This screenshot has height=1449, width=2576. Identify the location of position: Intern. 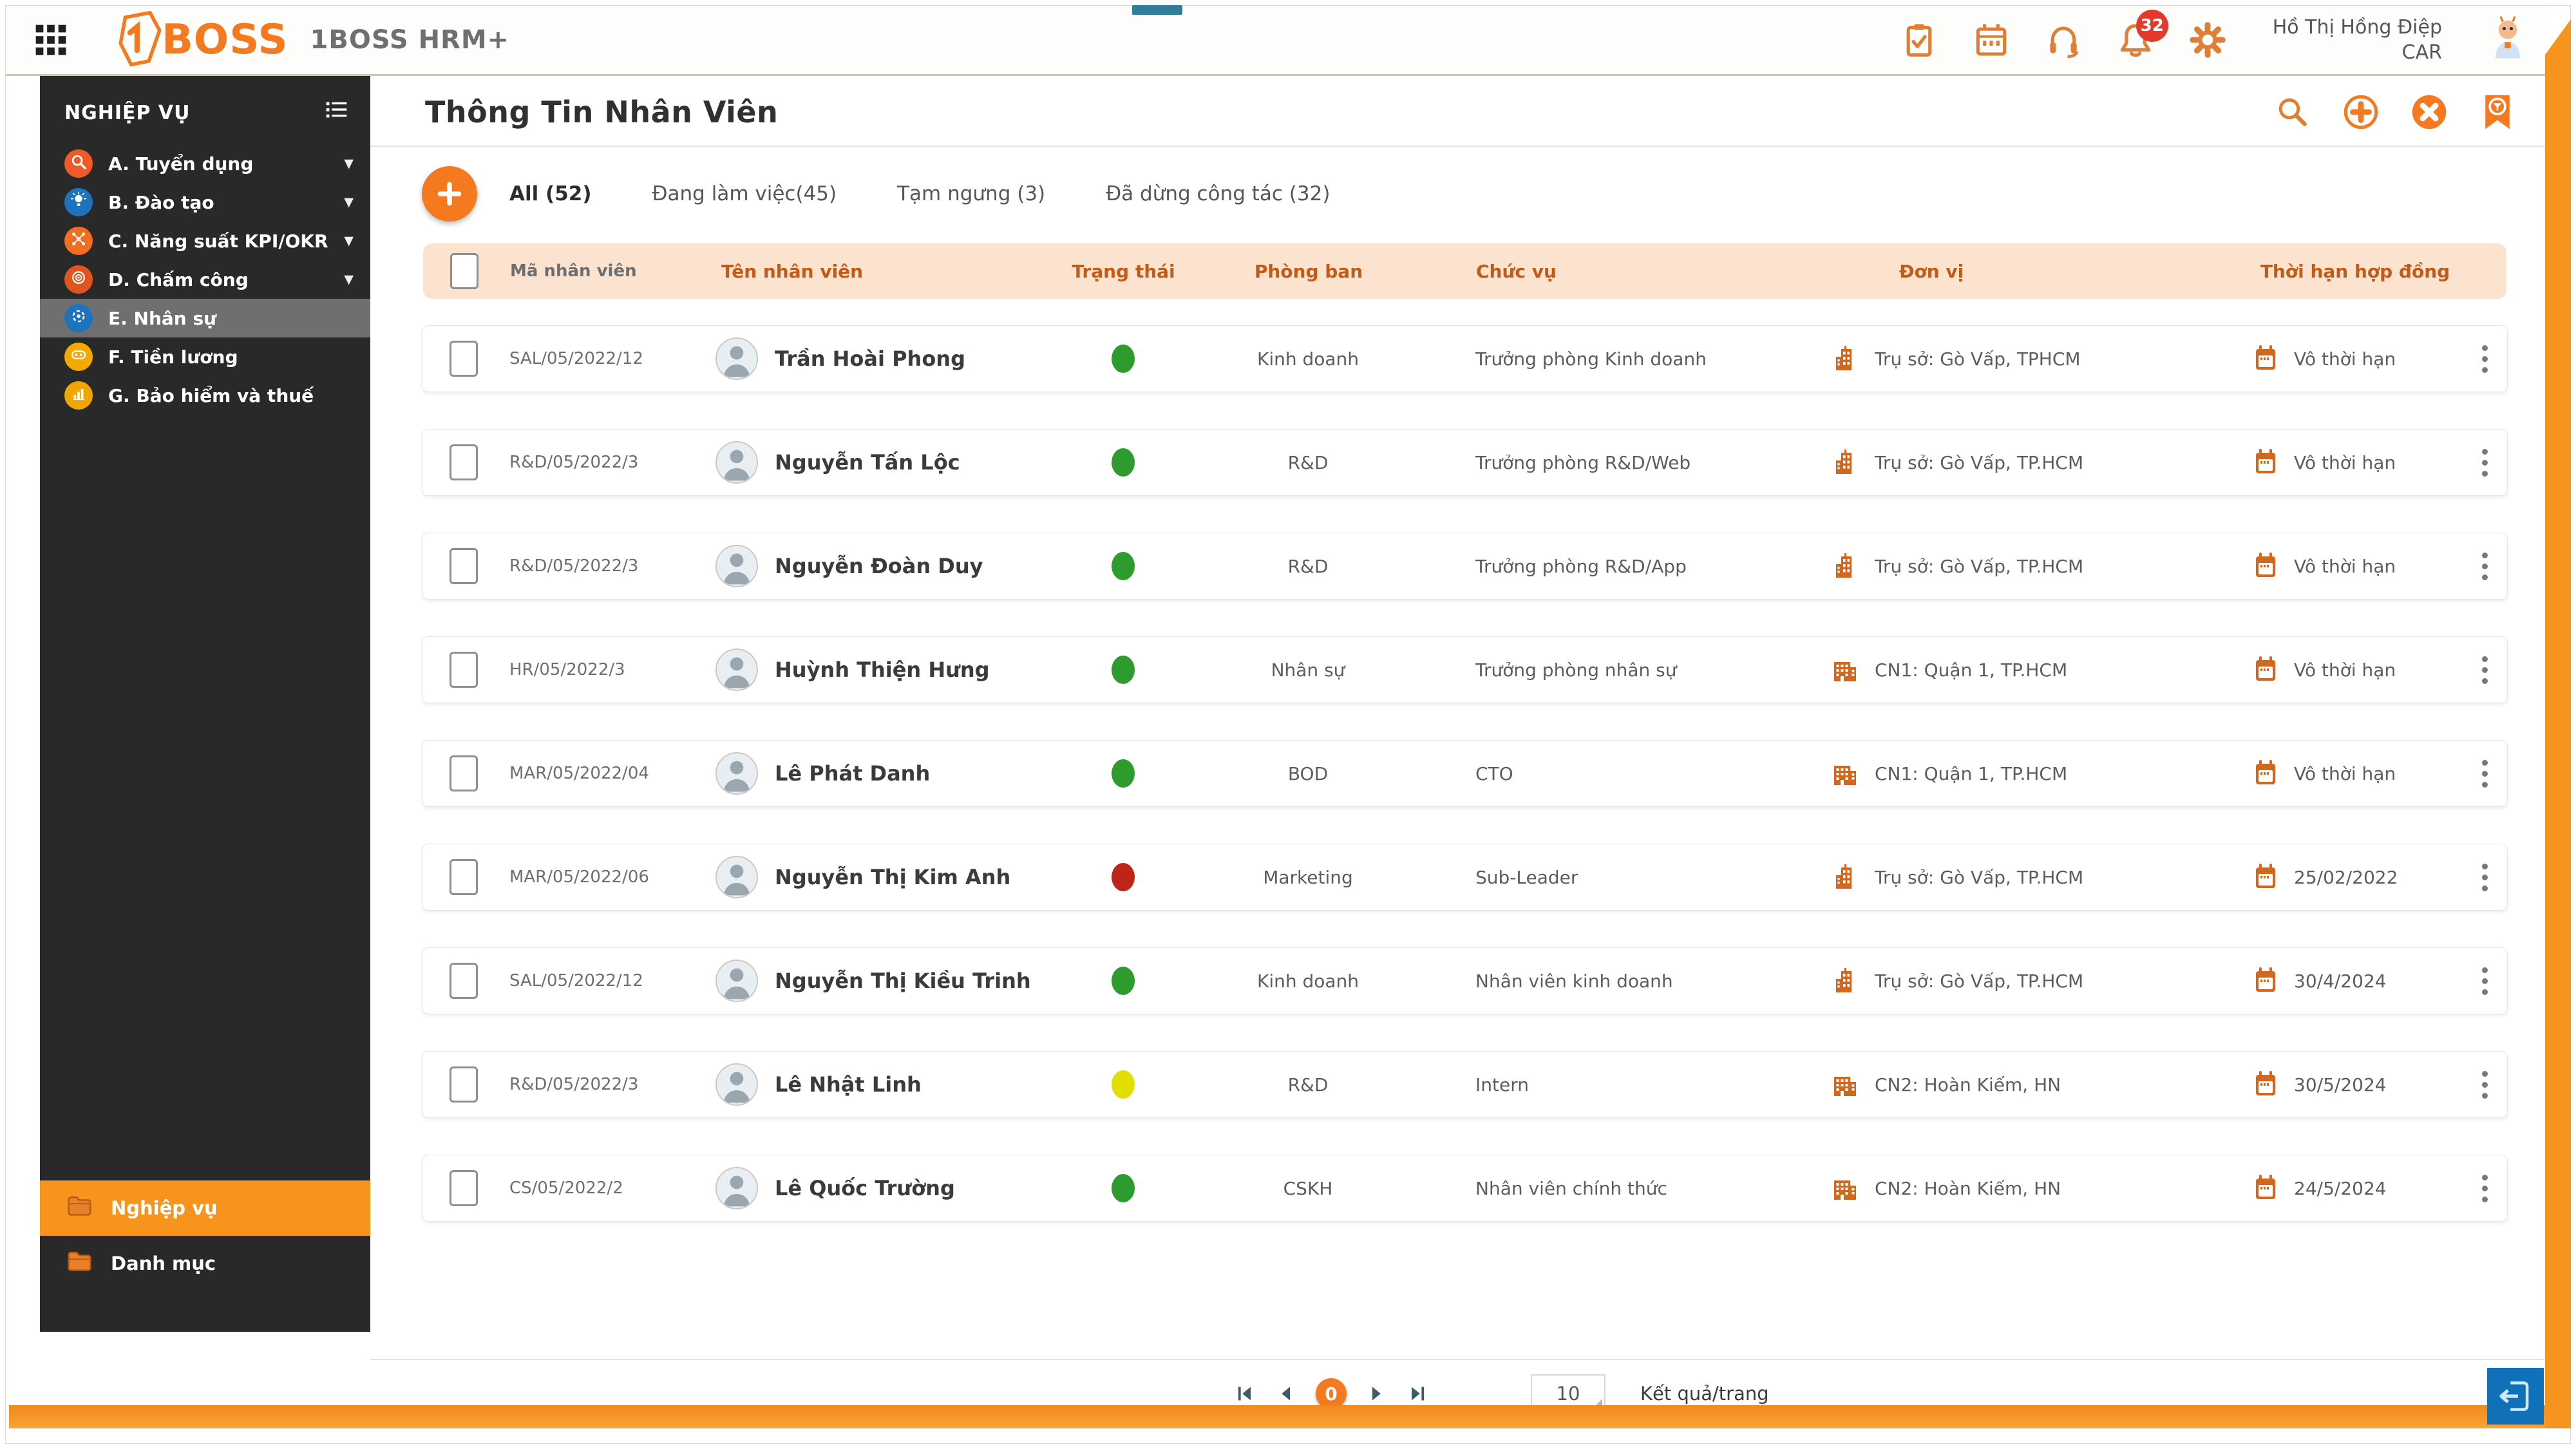
(1502, 1084).